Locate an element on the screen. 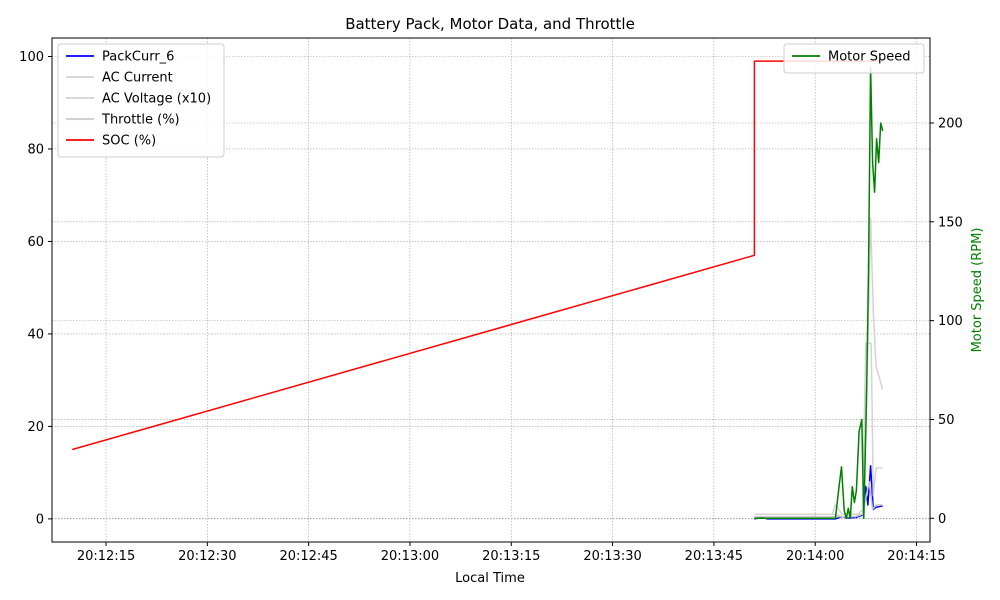 Image resolution: width=1000 pixels, height=600 pixels. legend-label: Throttle (%) is located at coordinates (140, 120).